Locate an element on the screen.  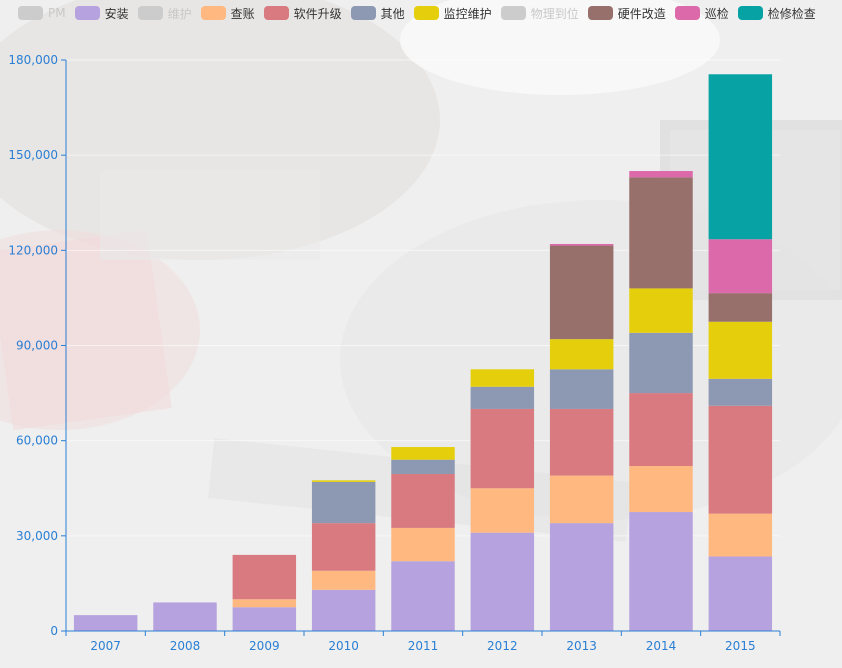
legend-item: 维护 is located at coordinates (164, 13).